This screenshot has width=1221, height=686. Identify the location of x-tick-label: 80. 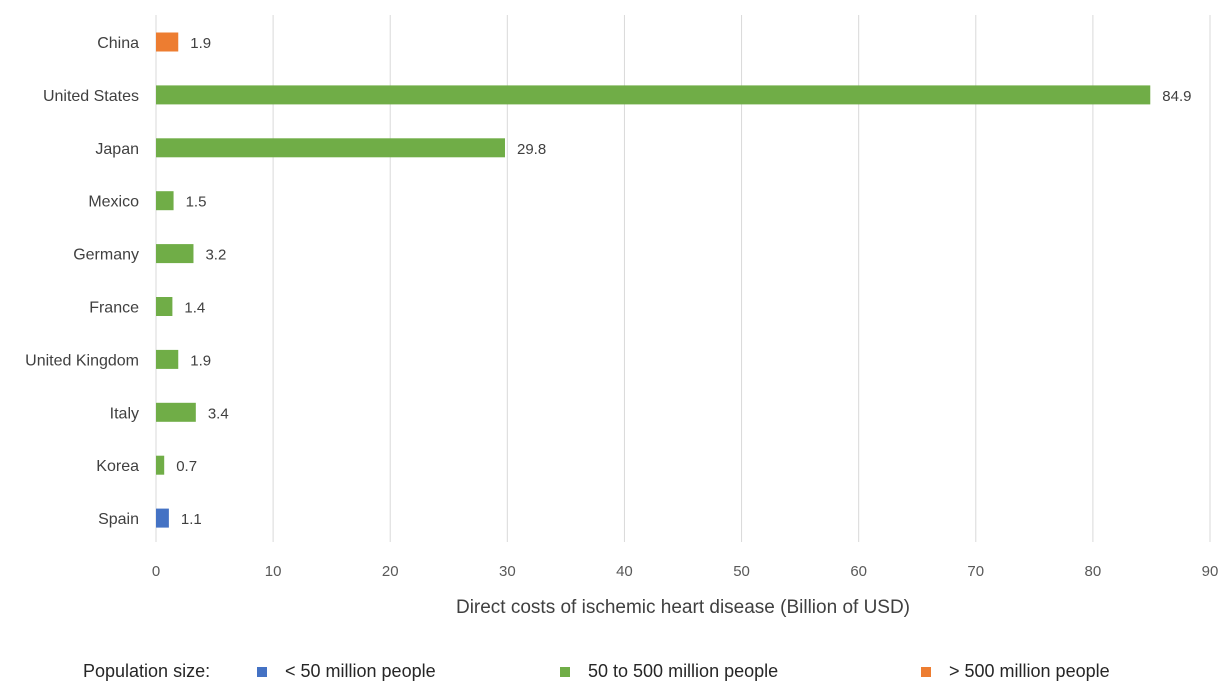
(1093, 571).